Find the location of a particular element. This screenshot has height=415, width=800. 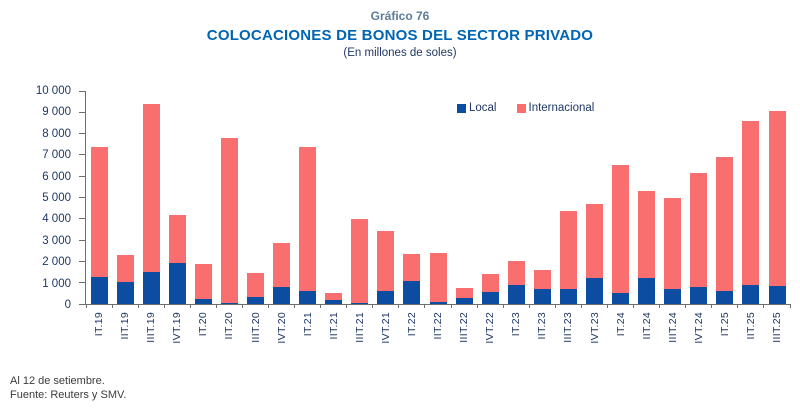

bar-slot-IVT.19: IVT.19 is located at coordinates (177, 217).